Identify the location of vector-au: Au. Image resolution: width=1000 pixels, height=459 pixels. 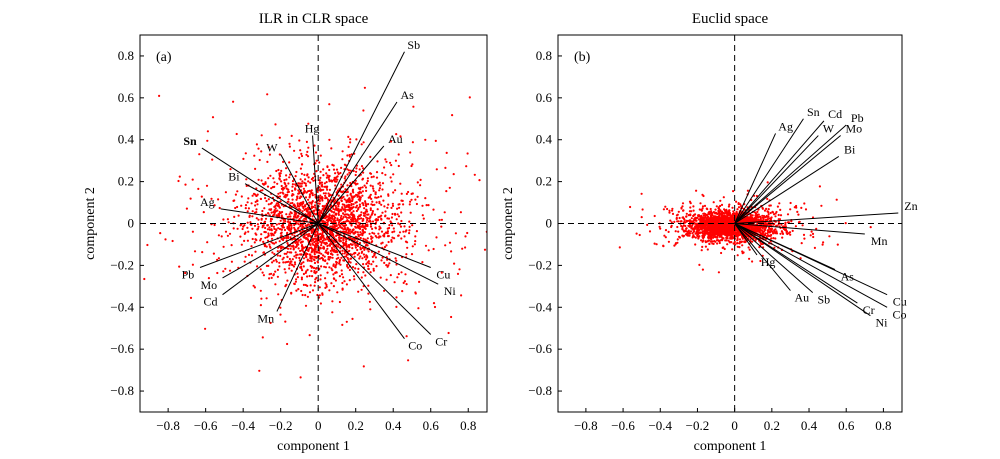
(360, 178).